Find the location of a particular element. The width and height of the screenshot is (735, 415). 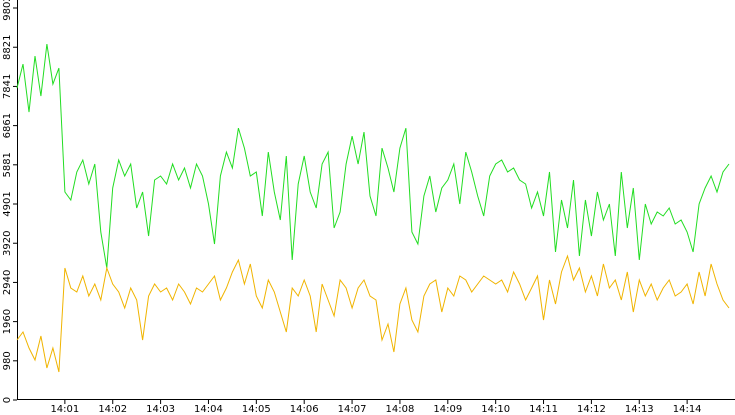

y-tick-label: 8821 is located at coordinates (7, 47).